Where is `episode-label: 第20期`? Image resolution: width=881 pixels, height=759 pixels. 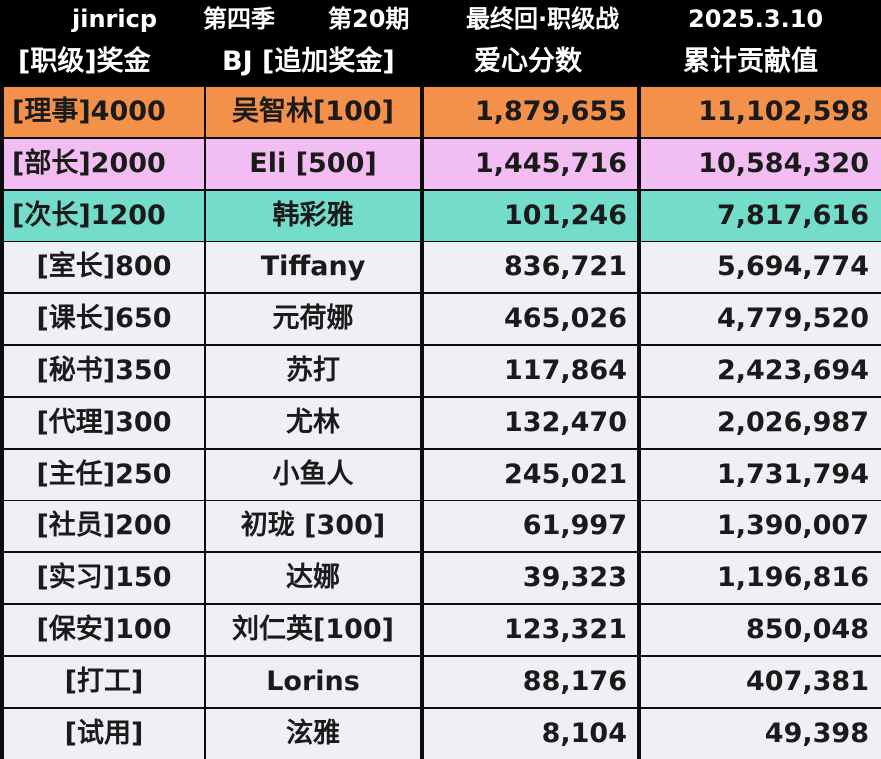 episode-label: 第20期 is located at coordinates (369, 19).